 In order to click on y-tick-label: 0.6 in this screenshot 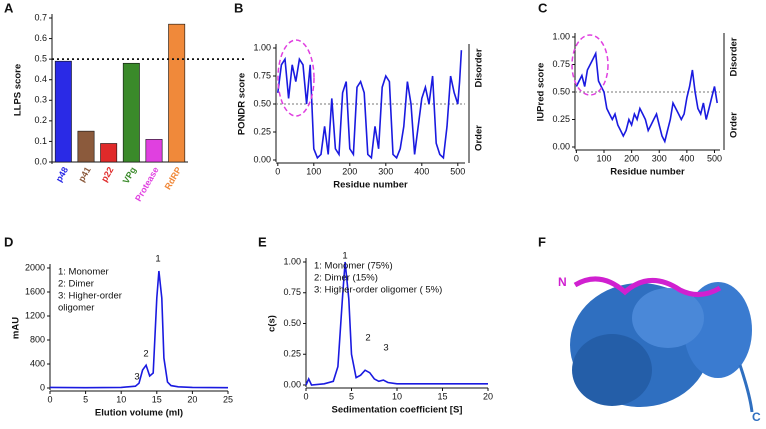, I will do `click(40, 38)`.